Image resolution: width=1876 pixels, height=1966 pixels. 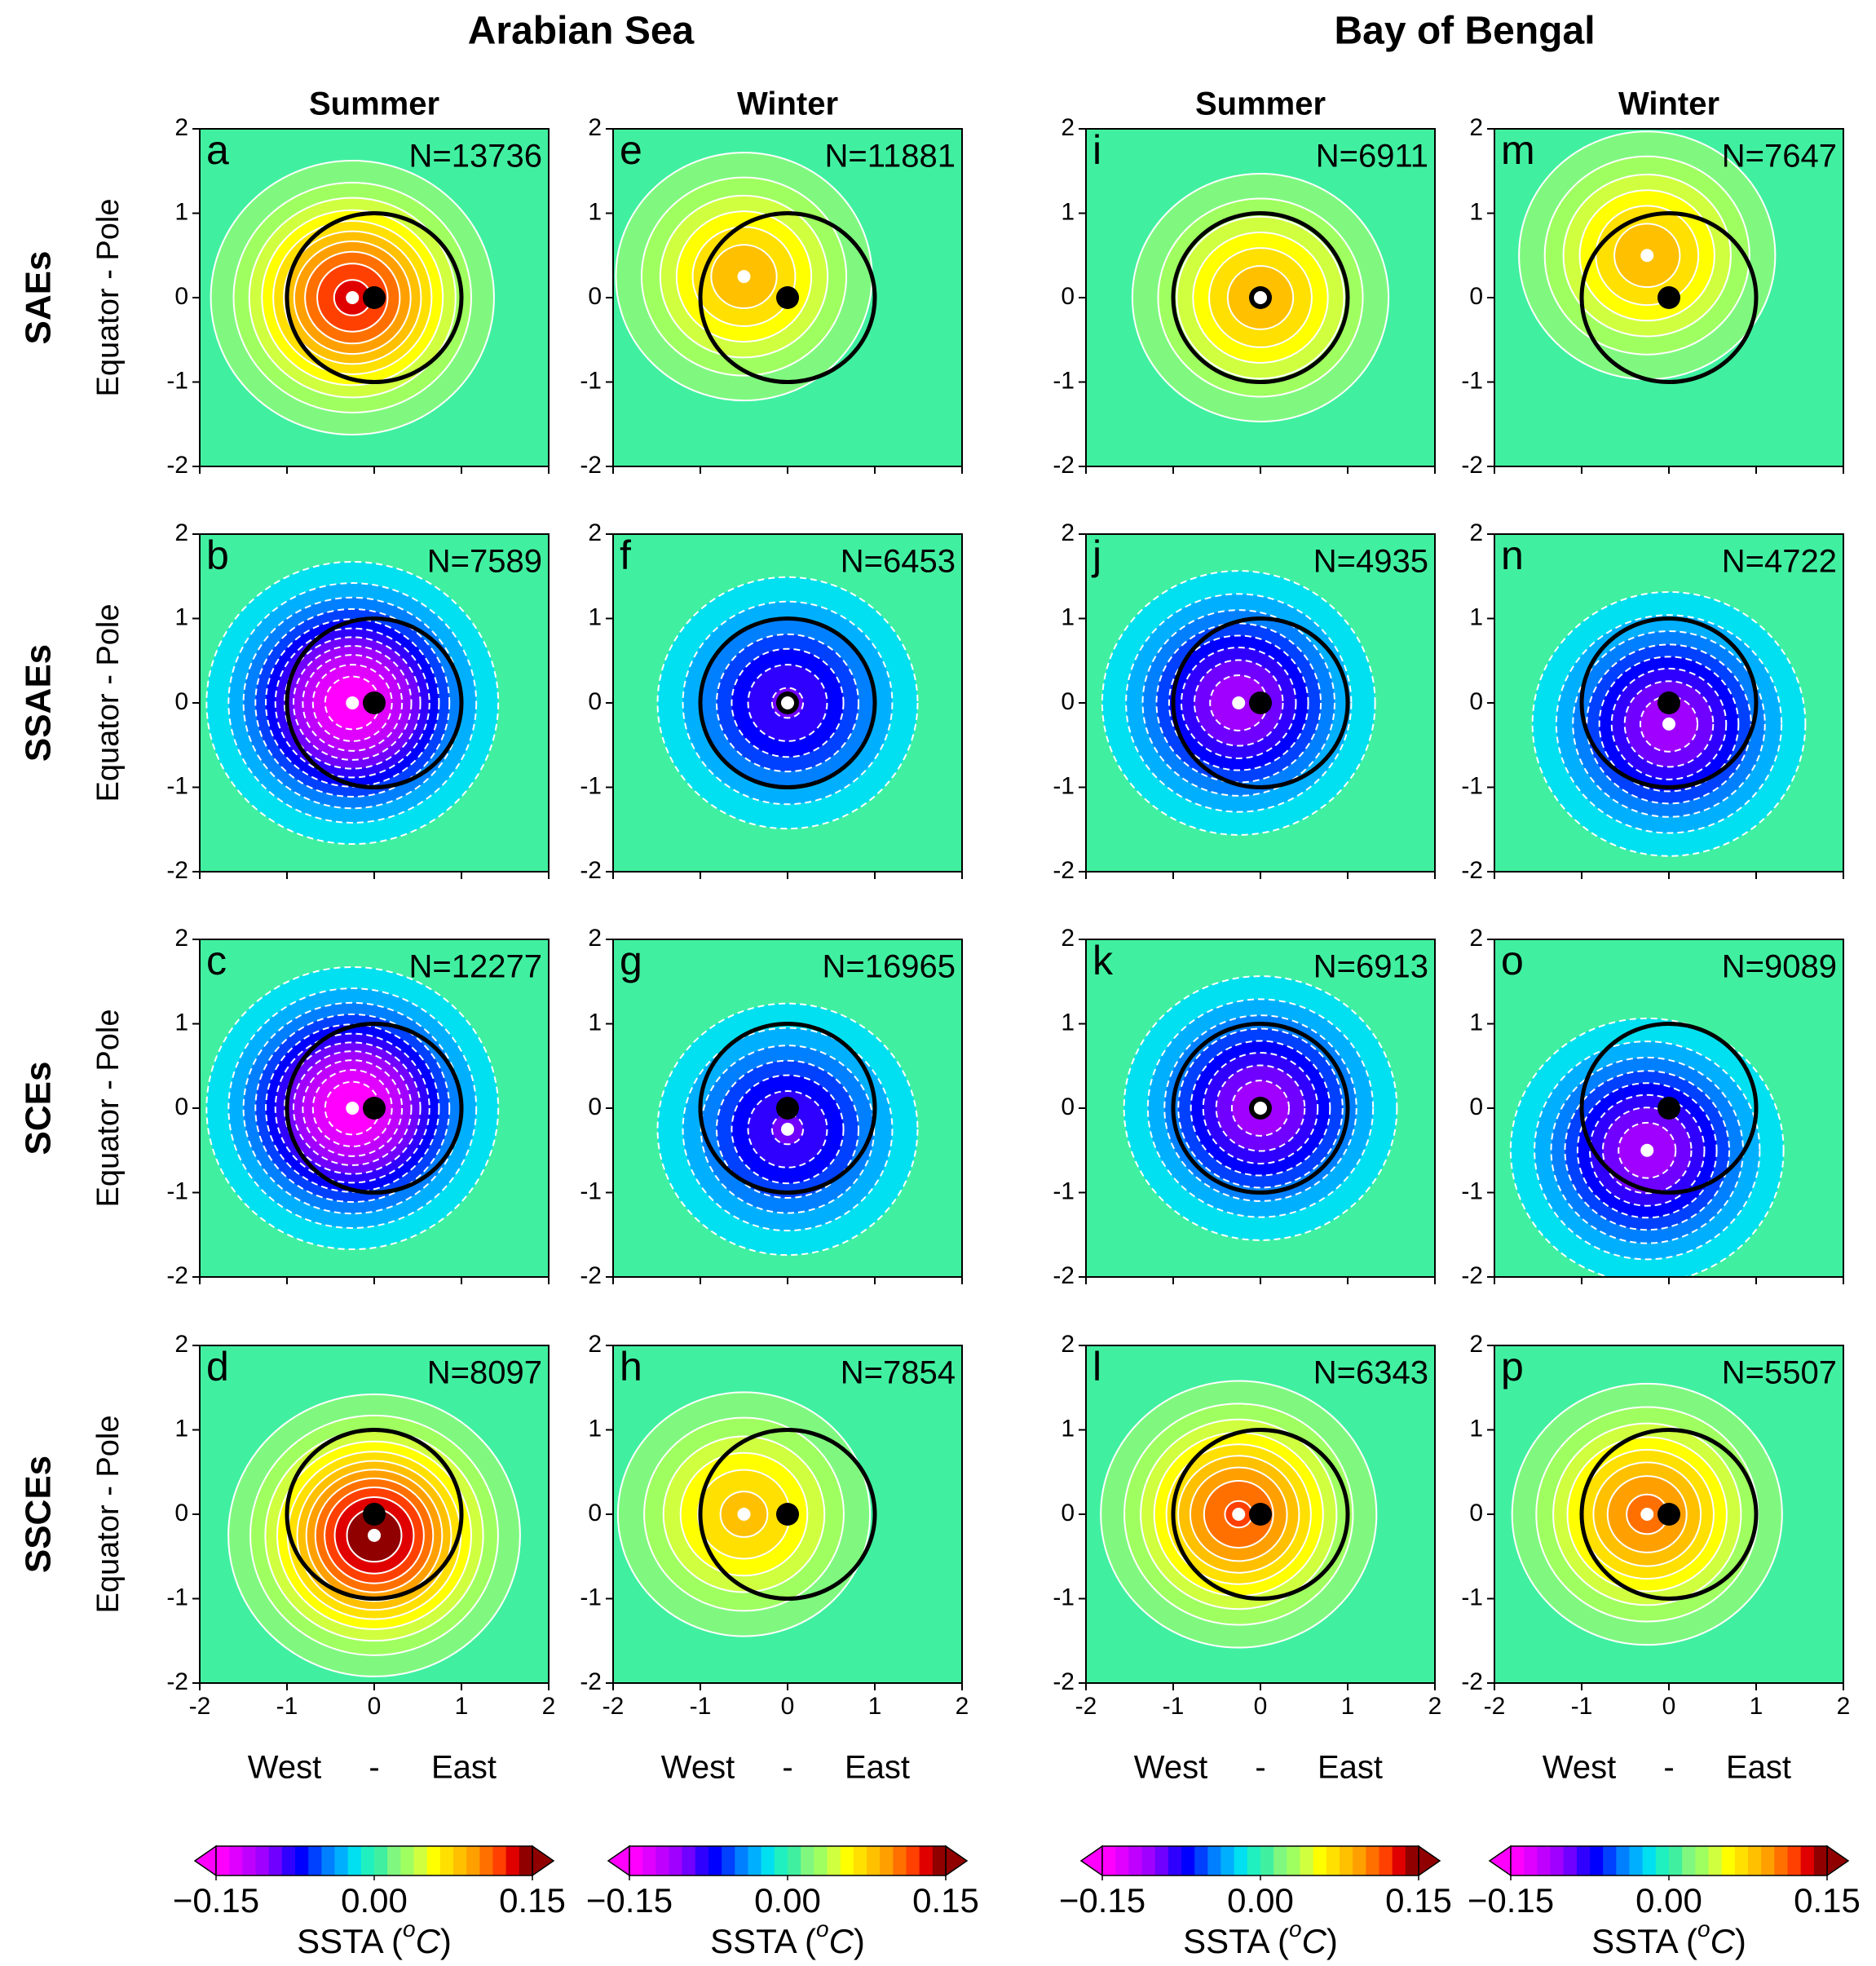 What do you see at coordinates (889, 967) in the screenshot?
I see `sample-count: N=16965` at bounding box center [889, 967].